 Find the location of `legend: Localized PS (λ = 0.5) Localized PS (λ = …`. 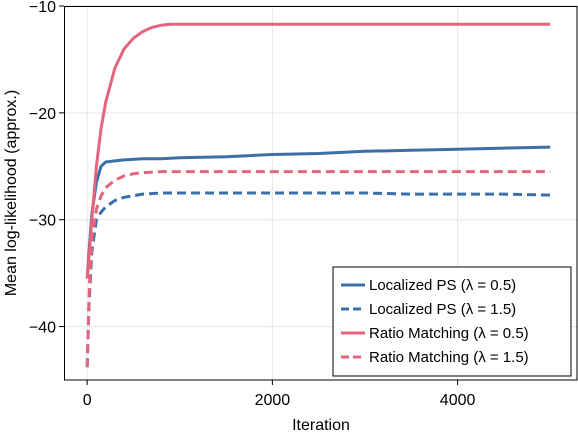

legend: Localized PS (λ = 0.5) Localized PS (λ = … is located at coordinates (452, 321).